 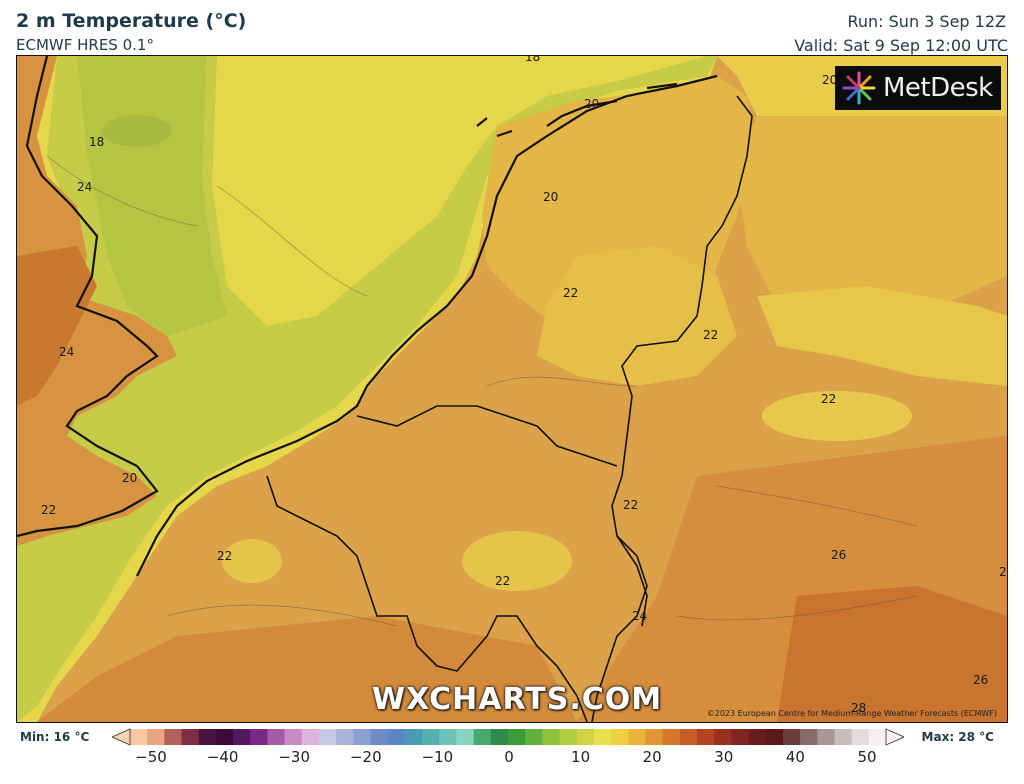 What do you see at coordinates (509, 757) in the screenshot?
I see `scale-tick-label: 0` at bounding box center [509, 757].